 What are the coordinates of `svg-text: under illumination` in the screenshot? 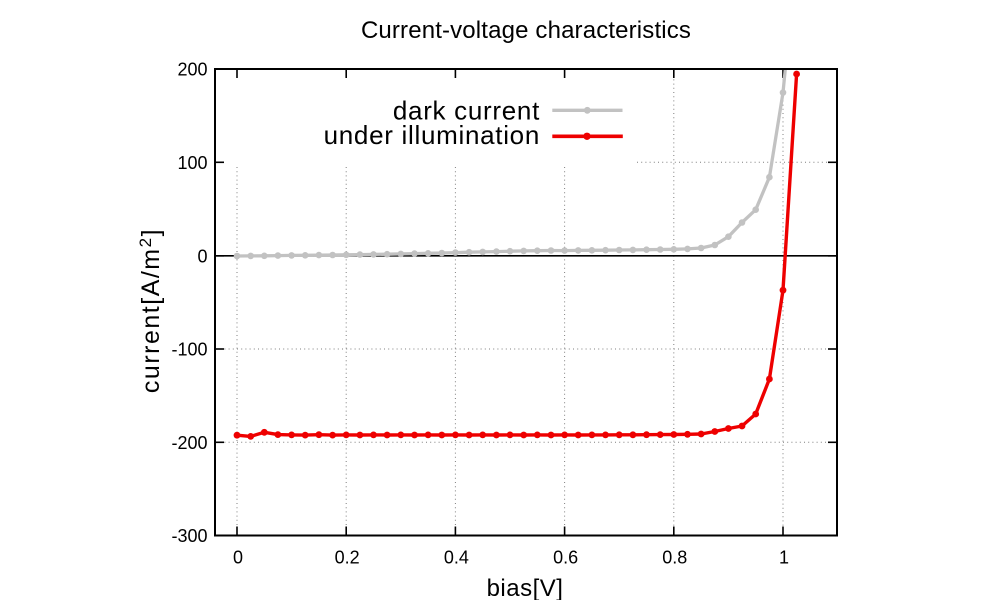 It's located at (432, 135).